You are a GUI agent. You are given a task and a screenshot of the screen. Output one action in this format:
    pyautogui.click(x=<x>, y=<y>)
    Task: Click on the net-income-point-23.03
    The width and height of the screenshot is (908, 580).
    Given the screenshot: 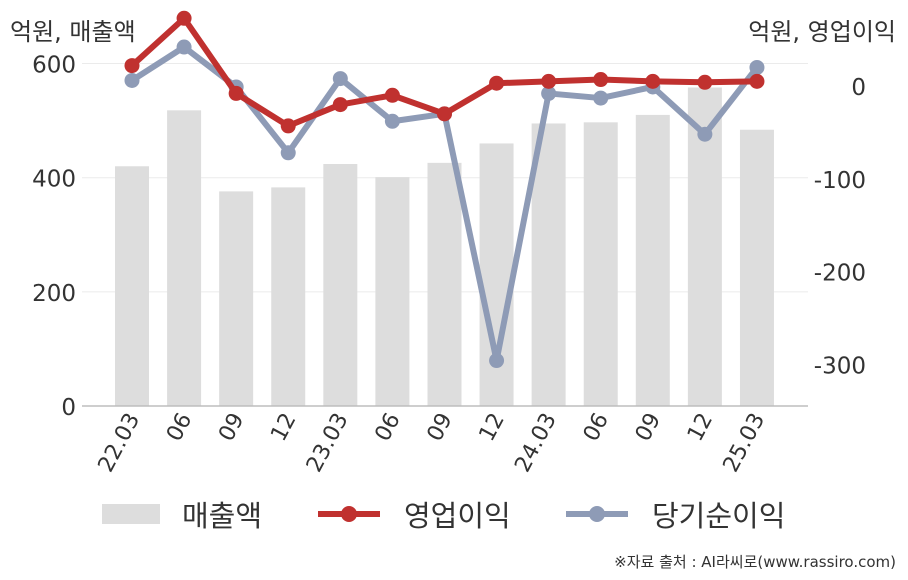 What is the action you would take?
    pyautogui.click(x=340, y=79)
    